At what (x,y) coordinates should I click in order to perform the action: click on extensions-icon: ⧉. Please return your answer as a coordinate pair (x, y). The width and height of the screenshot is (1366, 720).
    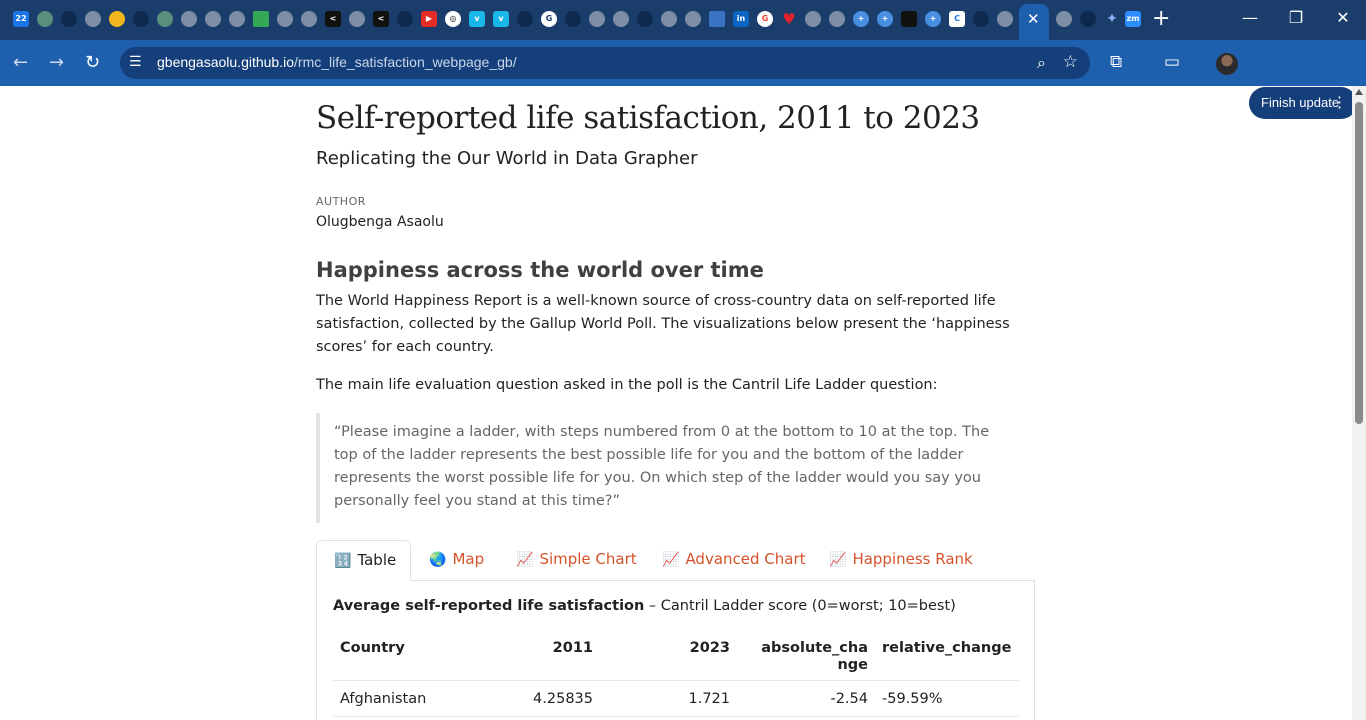
    Looking at the image, I should click on (1116, 62).